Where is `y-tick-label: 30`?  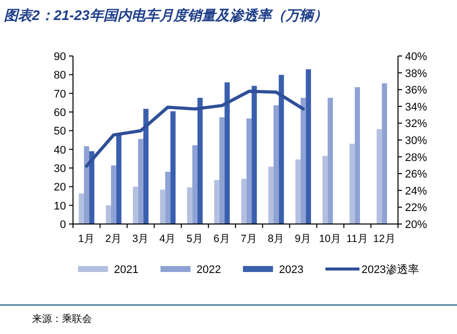 y-tick-label: 30 is located at coordinates (60, 169).